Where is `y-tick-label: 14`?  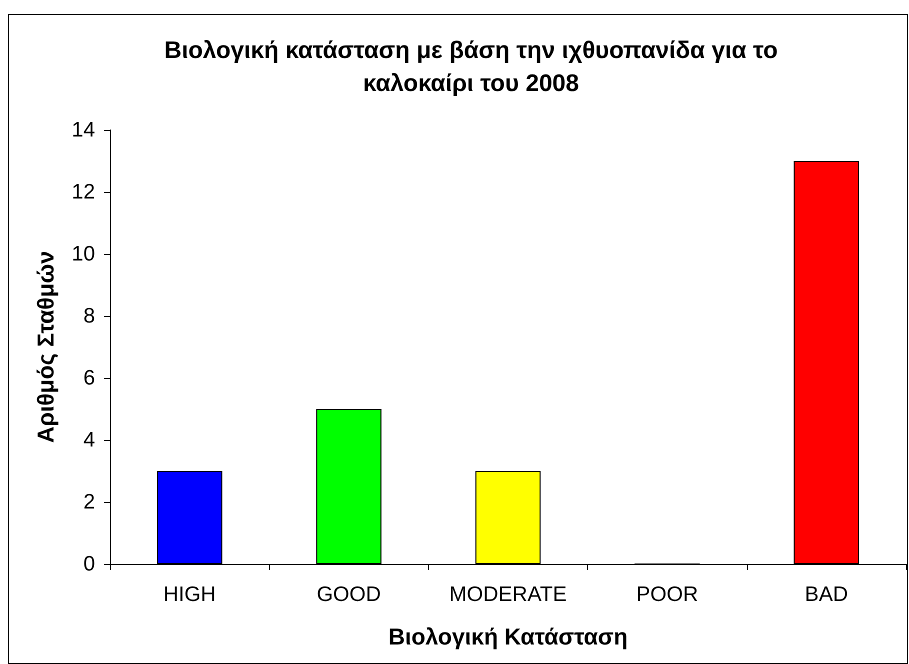
y-tick-label: 14 is located at coordinates (84, 130).